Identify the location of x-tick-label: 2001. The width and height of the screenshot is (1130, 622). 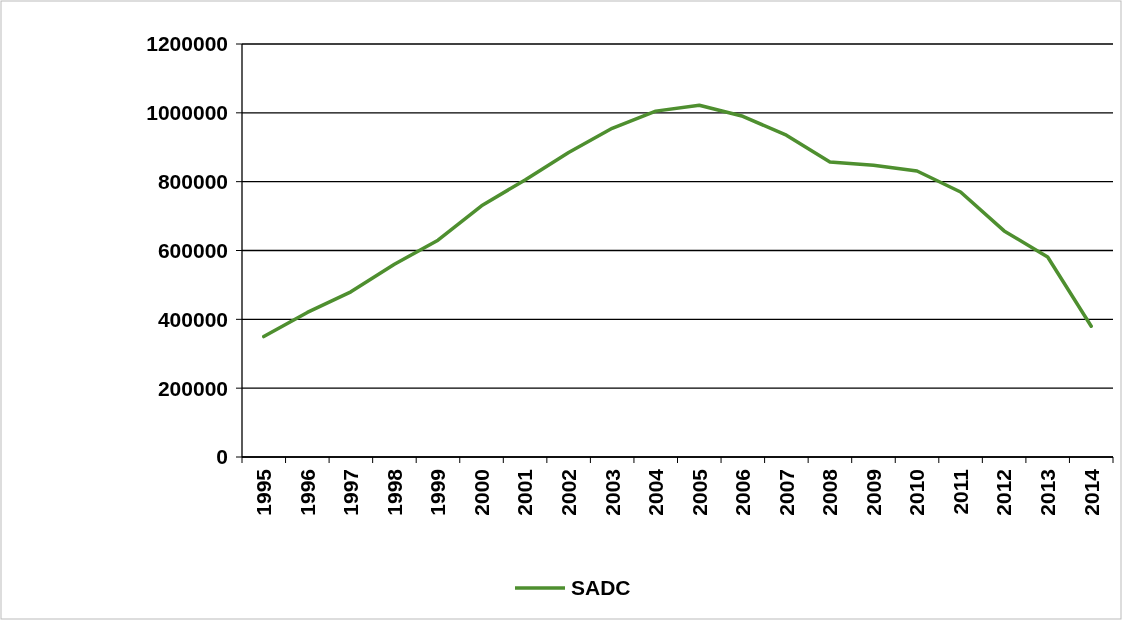
(525, 492).